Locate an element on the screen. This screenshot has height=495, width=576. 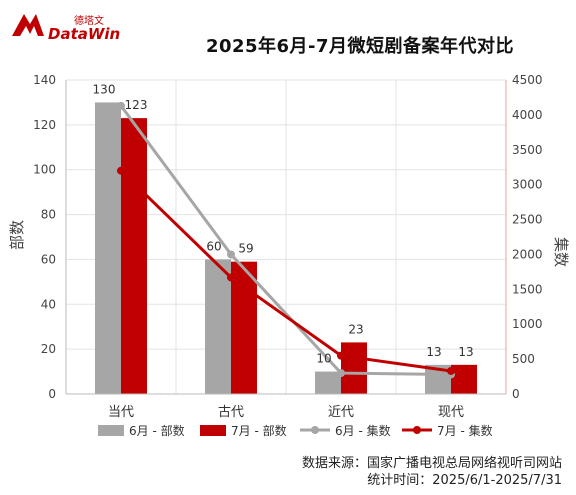
bar-value-label: 10 is located at coordinates (323, 359).